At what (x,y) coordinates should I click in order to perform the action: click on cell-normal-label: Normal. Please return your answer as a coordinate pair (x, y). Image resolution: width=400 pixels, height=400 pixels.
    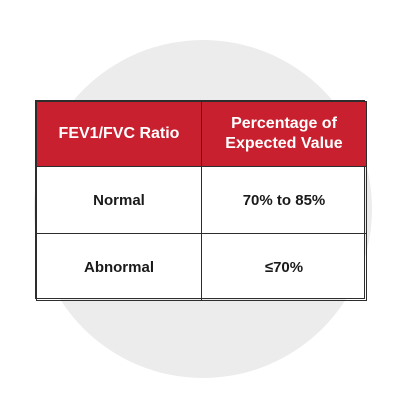
    Looking at the image, I should click on (119, 200).